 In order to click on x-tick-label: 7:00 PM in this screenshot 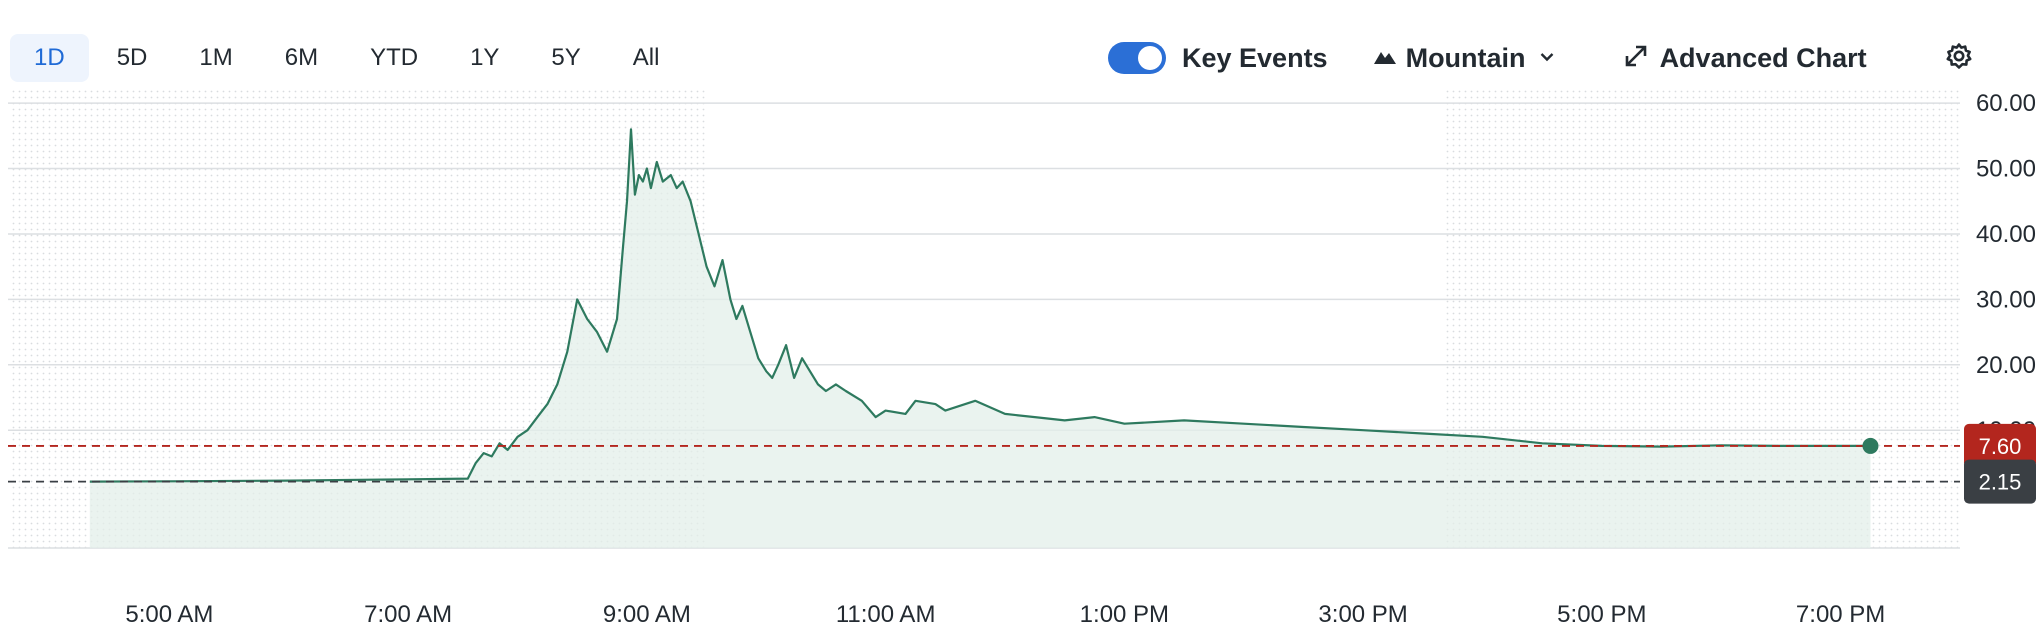, I will do `click(1840, 614)`.